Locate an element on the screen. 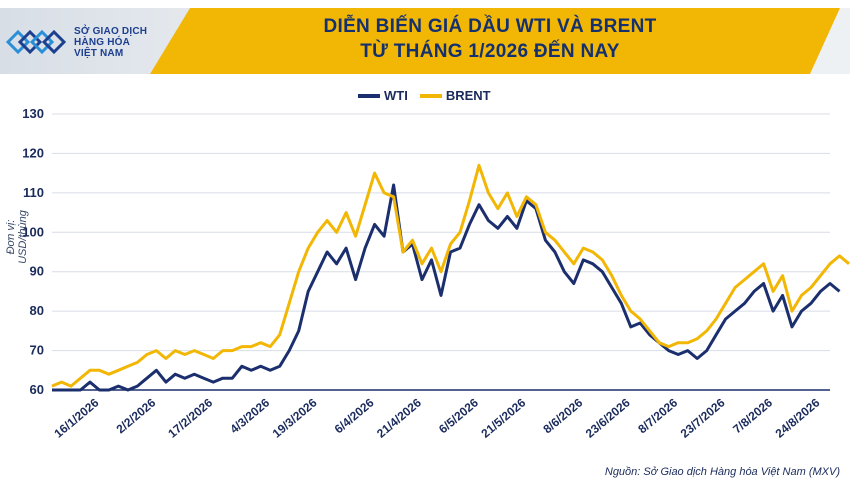 The width and height of the screenshot is (850, 482). x-tick-label: 23/7/2026 is located at coordinates (703, 417).